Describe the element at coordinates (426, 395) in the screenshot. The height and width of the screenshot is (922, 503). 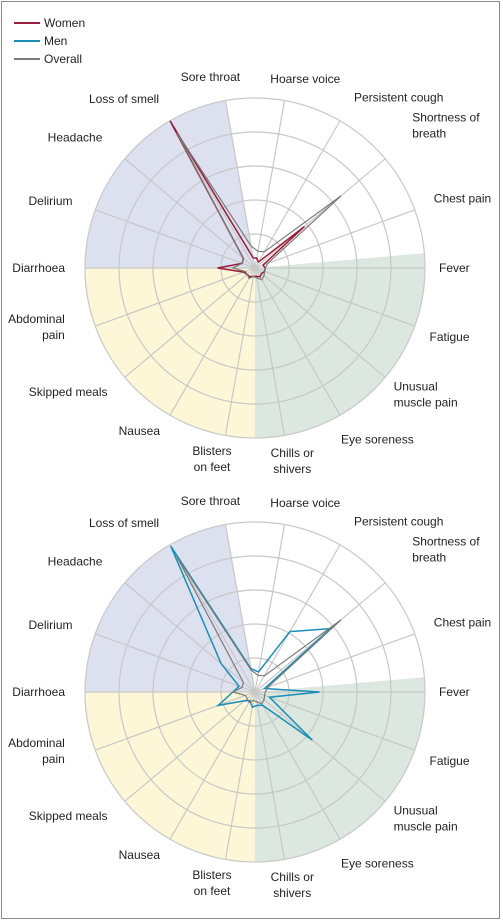
I see `axis-label: Unusual muscle pain` at that location.